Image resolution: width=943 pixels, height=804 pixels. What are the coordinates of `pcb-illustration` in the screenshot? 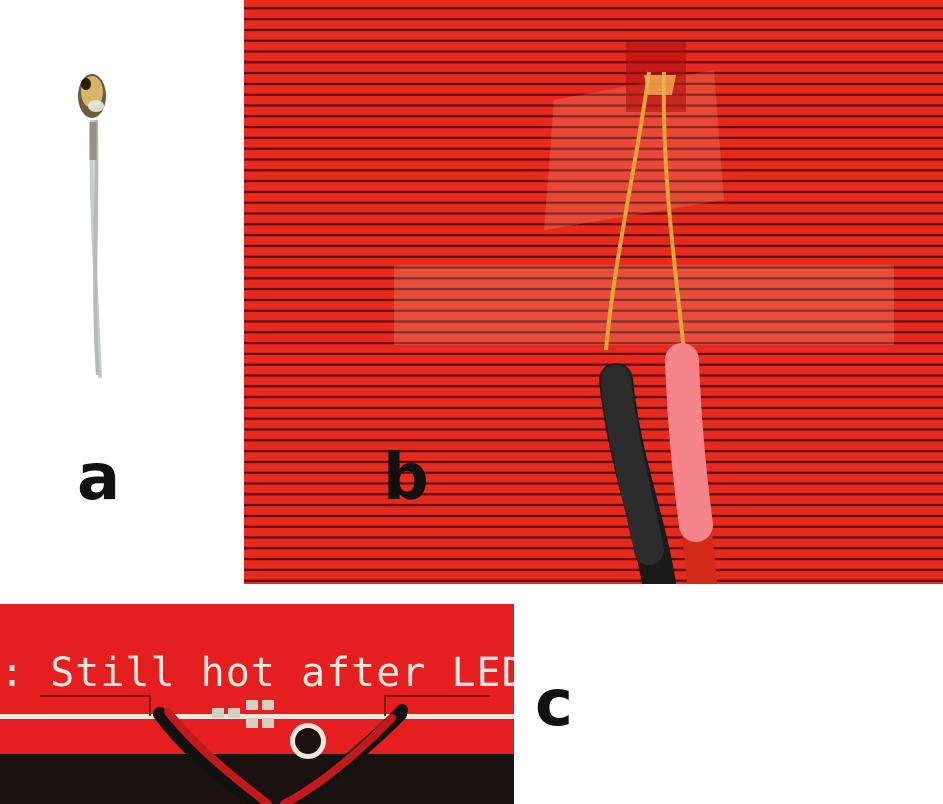 It's located at (257, 704).